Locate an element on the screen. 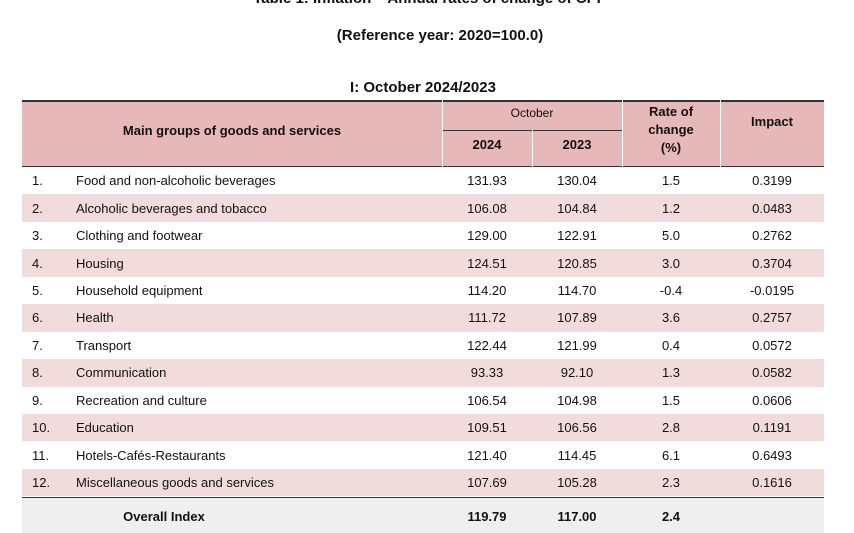 The image size is (854, 533). group-name: Housing is located at coordinates (100, 263).